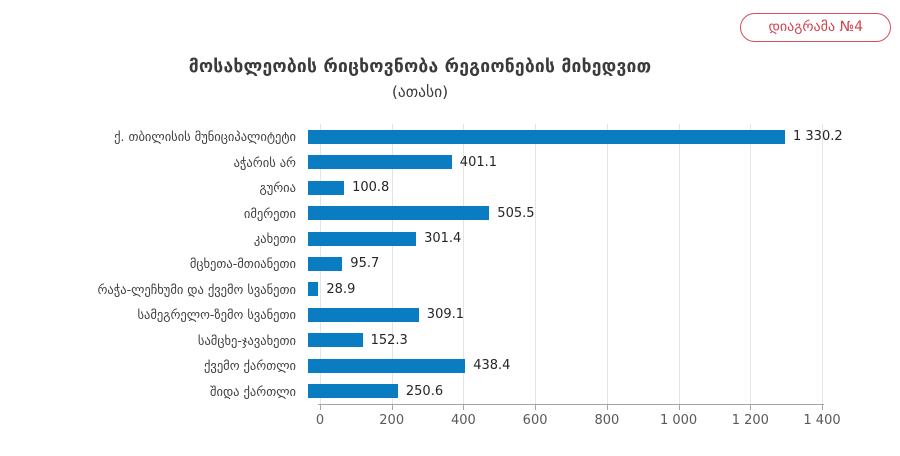  Describe the element at coordinates (242, 264) in the screenshot. I see `category-label: მცხეთა-მთიანეთი` at that location.